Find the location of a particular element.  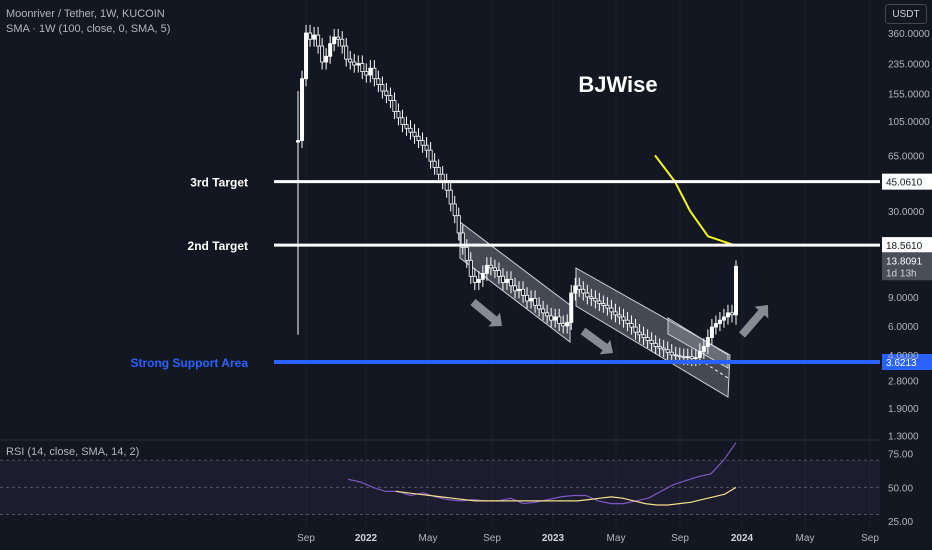

price-tick-3: 105.0000 is located at coordinates (909, 122).